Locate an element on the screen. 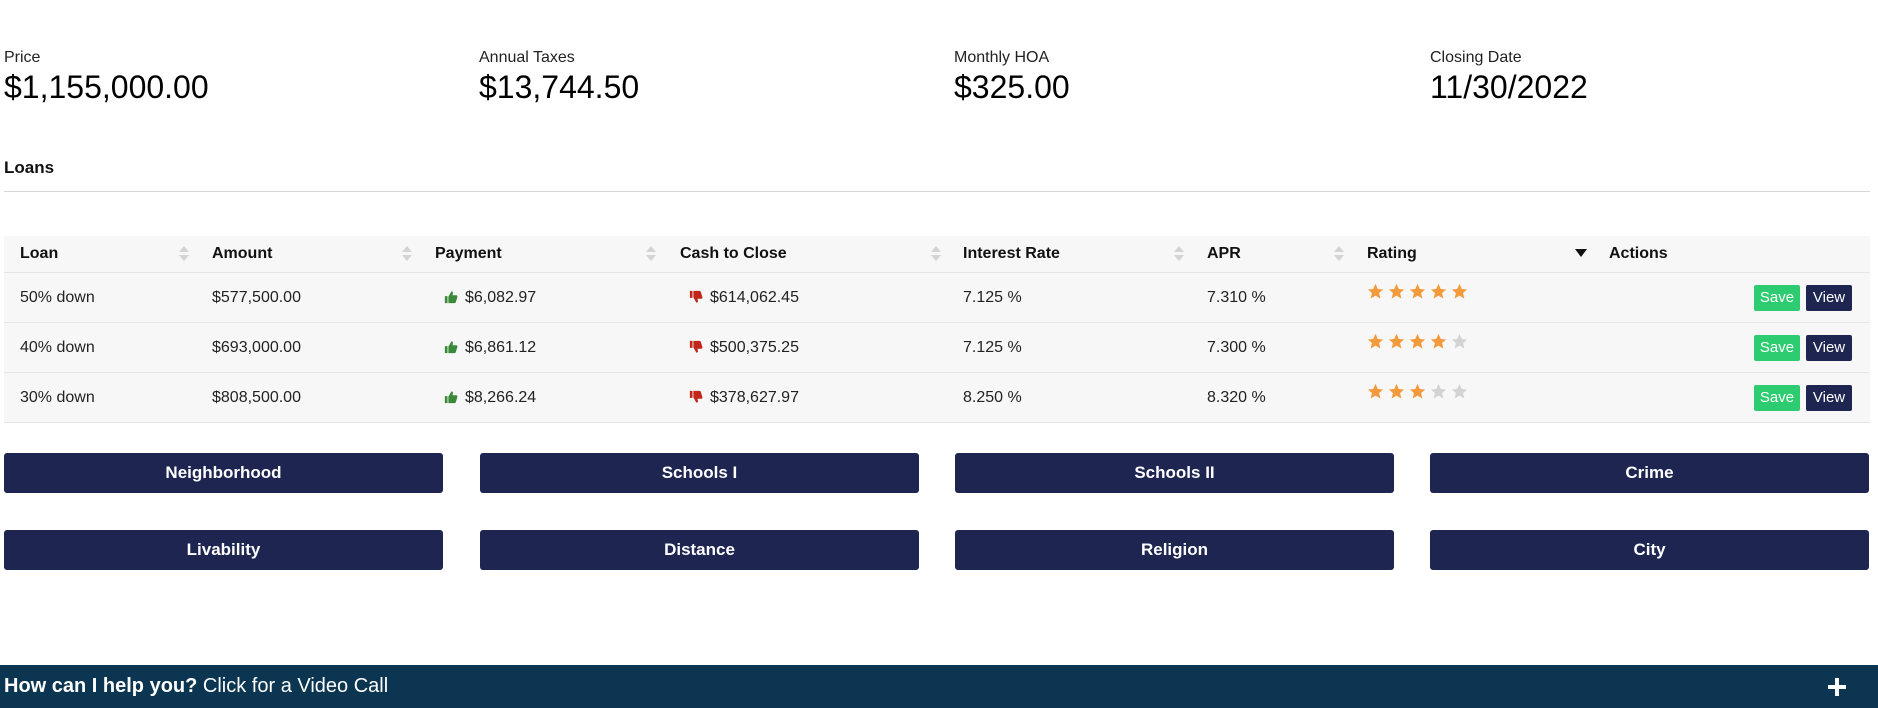 Image resolution: width=1878 pixels, height=708 pixels. payment-value: $8,266.24 is located at coordinates (501, 397).